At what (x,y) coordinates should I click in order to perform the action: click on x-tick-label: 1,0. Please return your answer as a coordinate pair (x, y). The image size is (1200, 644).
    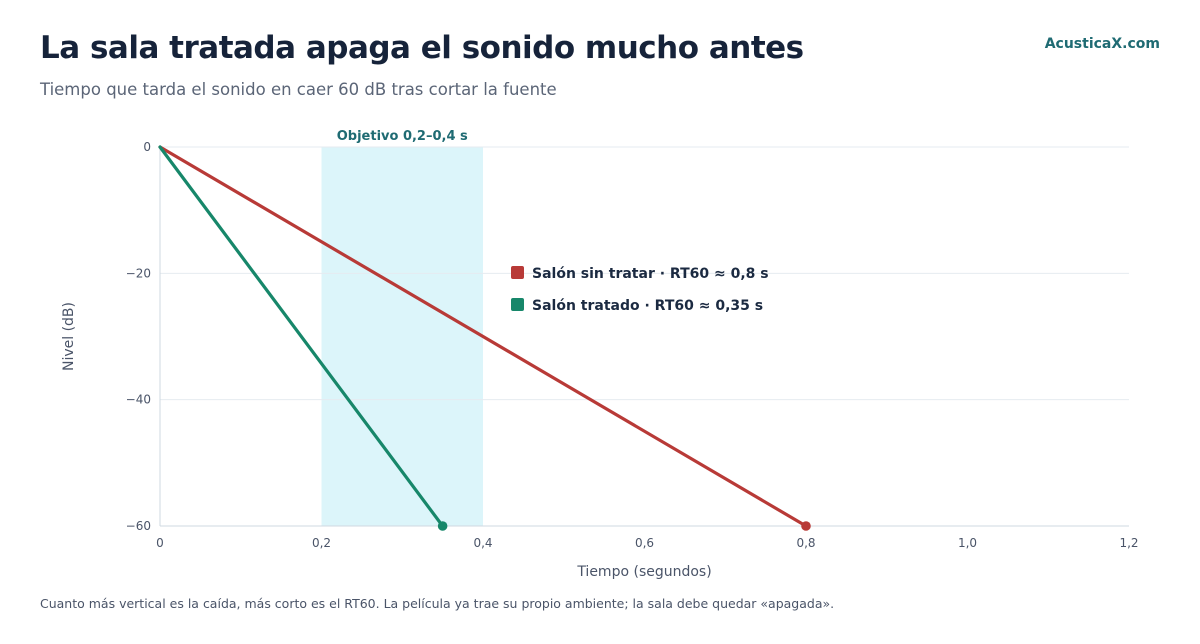
    Looking at the image, I should click on (967, 543).